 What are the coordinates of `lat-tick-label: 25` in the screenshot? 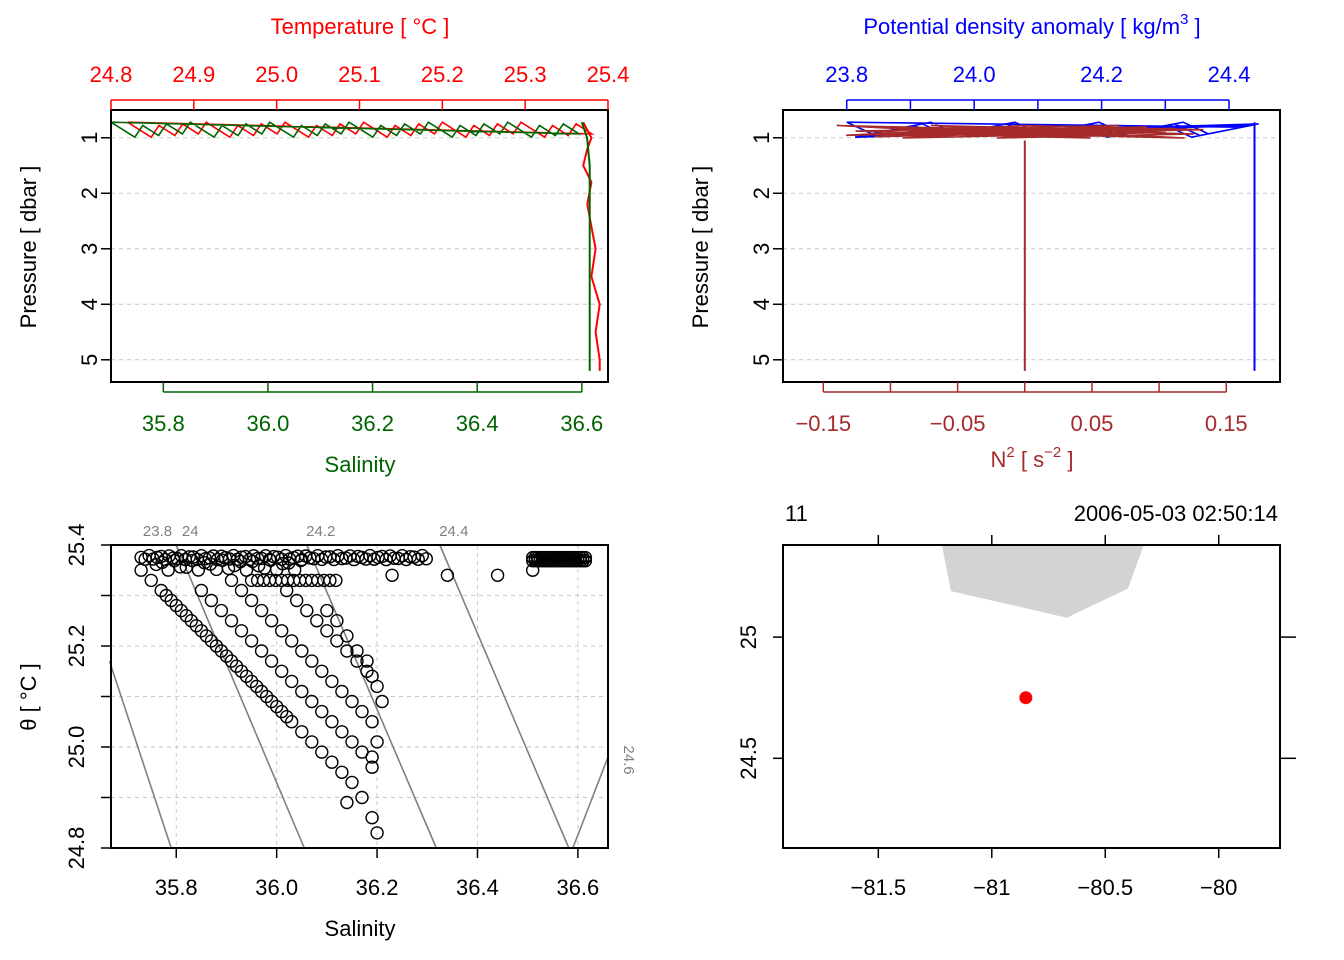 It's located at (748, 637).